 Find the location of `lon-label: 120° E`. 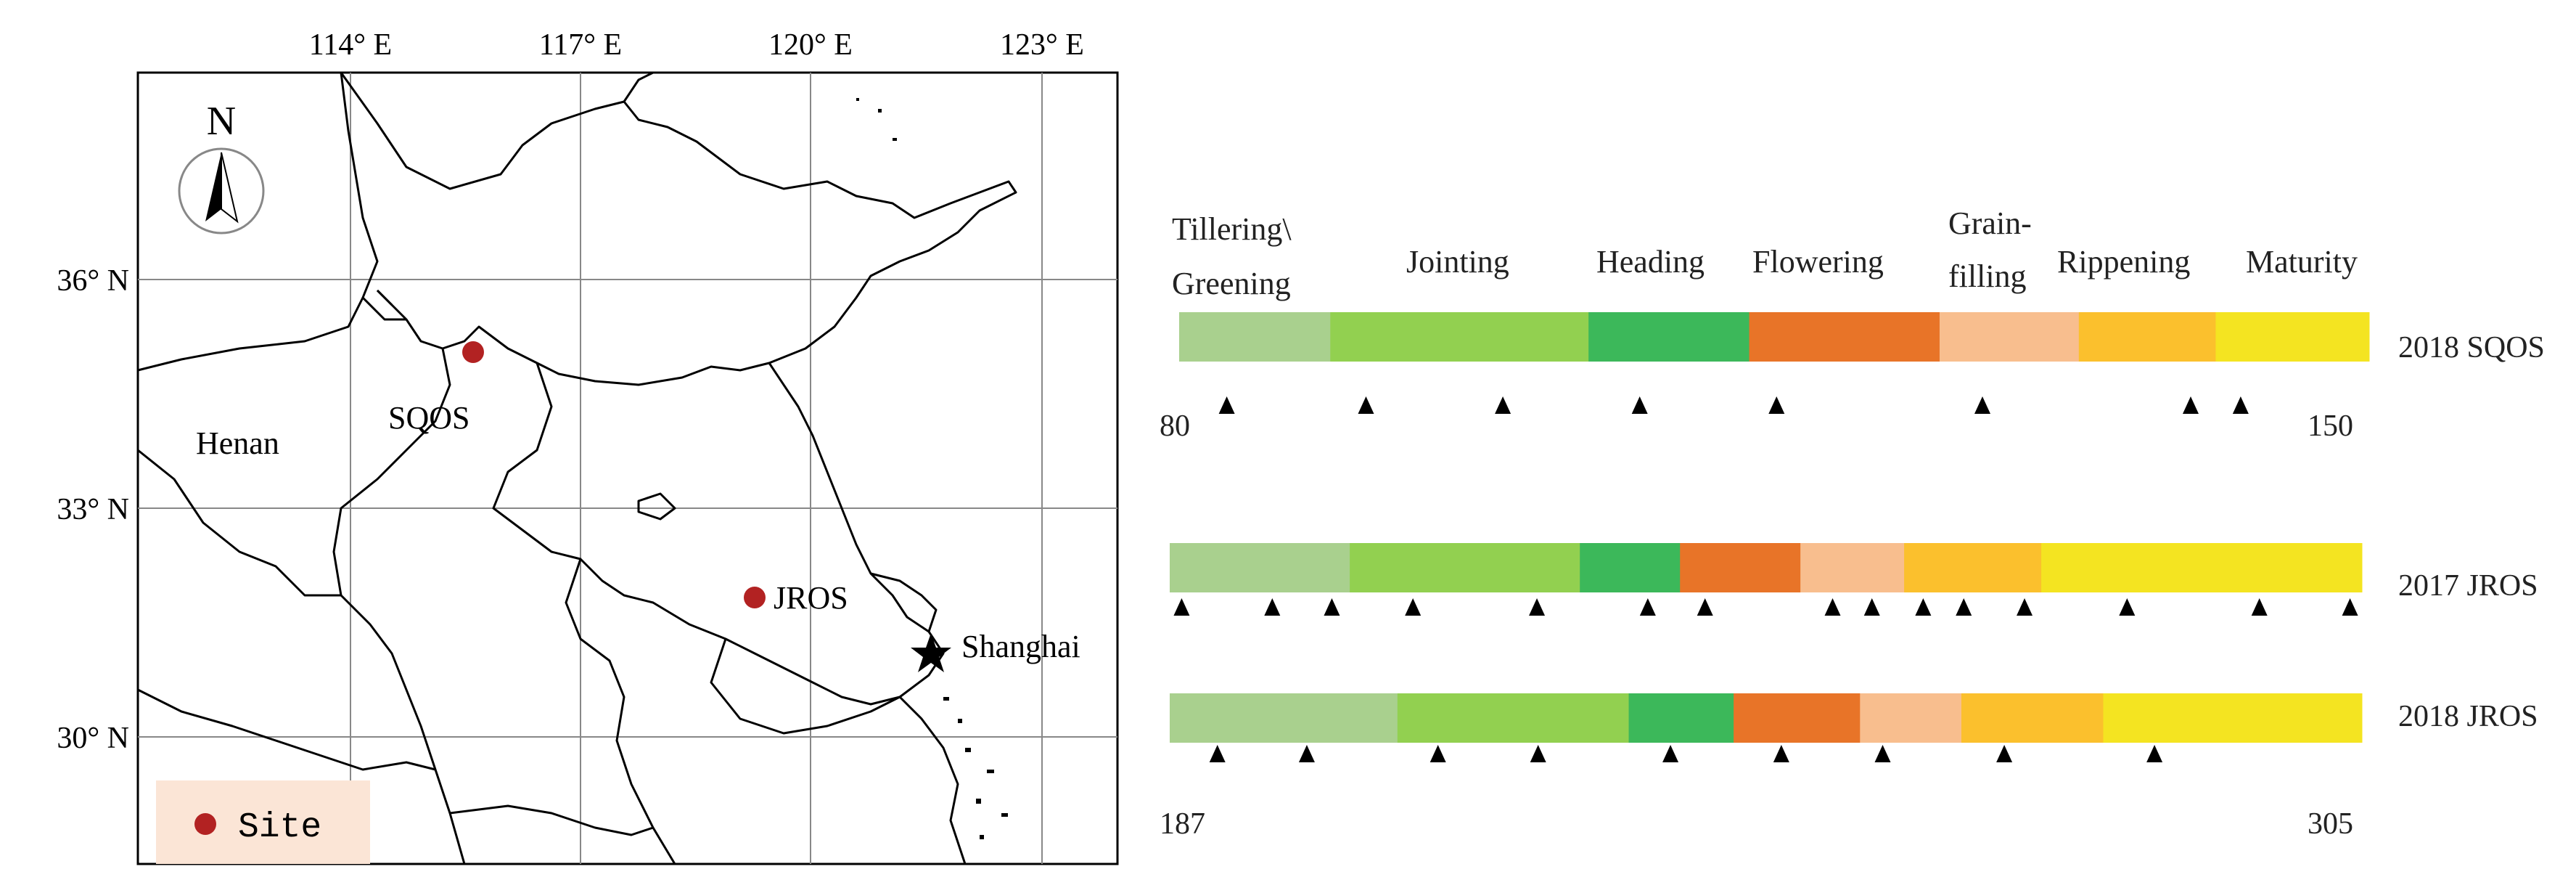

lon-label: 120° E is located at coordinates (810, 45).